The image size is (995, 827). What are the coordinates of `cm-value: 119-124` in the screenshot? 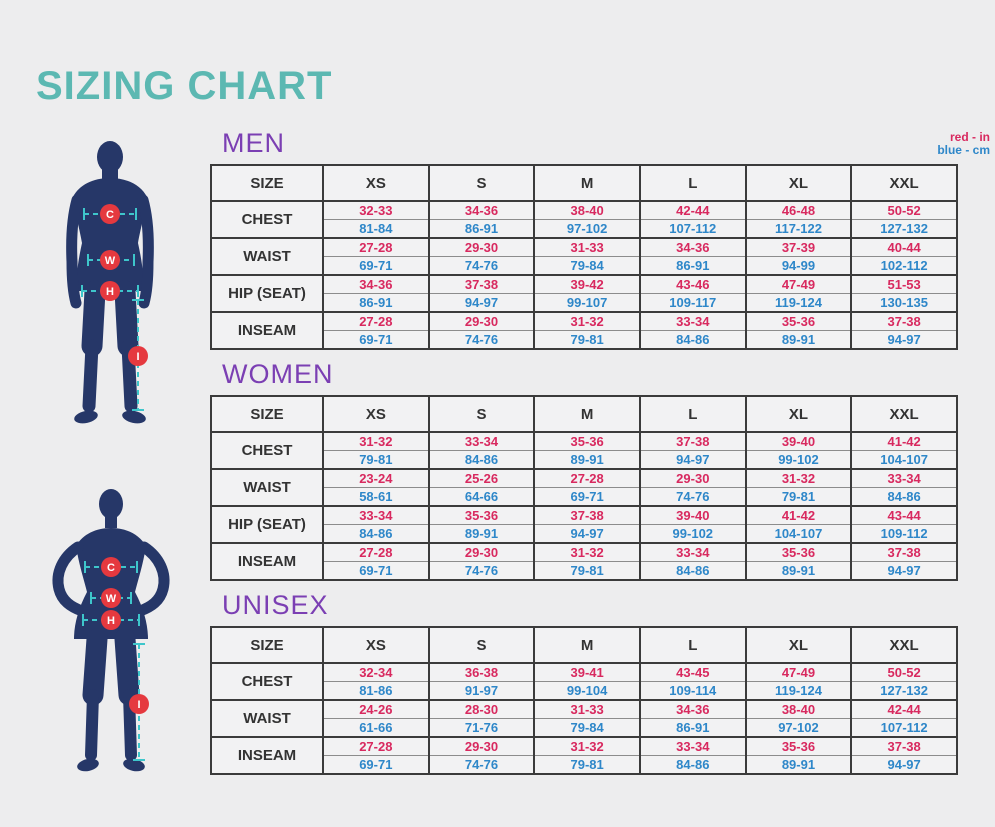 It's located at (798, 303).